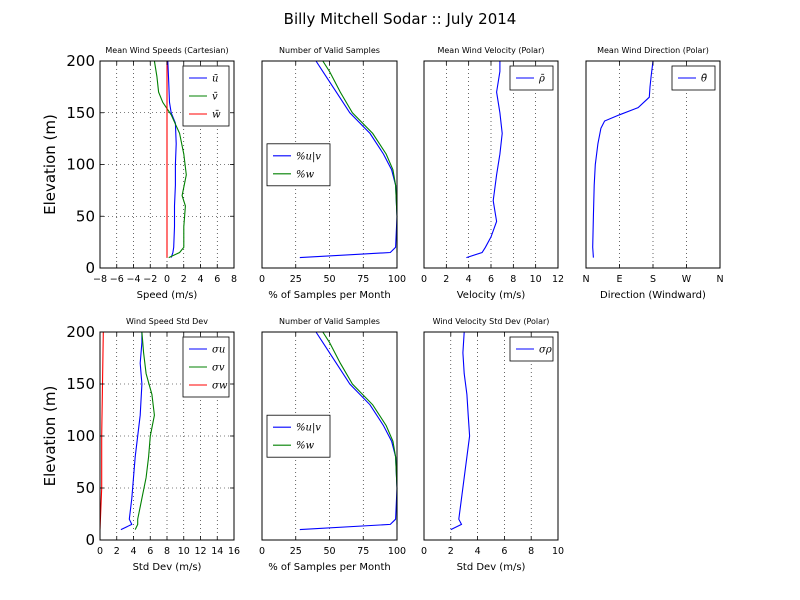 The image size is (800, 600). Describe the element at coordinates (363, 279) in the screenshot. I see `x-tick-label: 75` at that location.